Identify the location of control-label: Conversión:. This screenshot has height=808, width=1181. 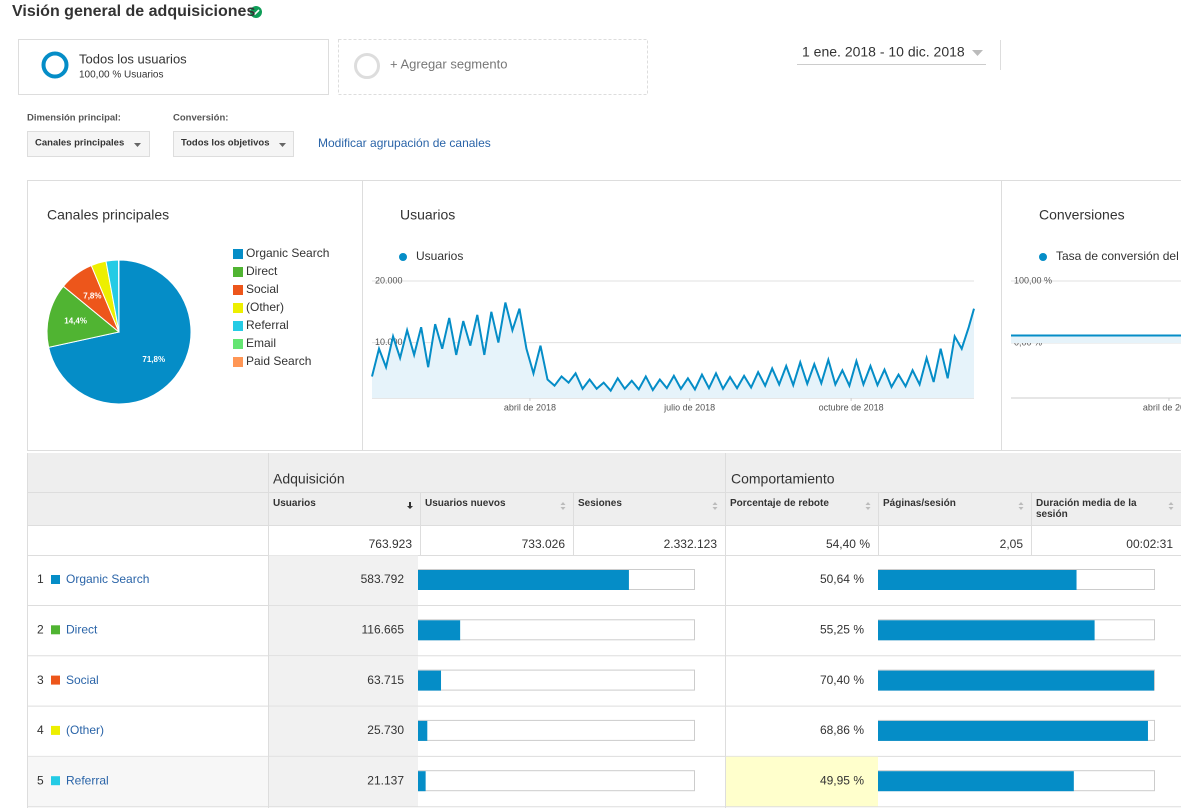
(200, 118).